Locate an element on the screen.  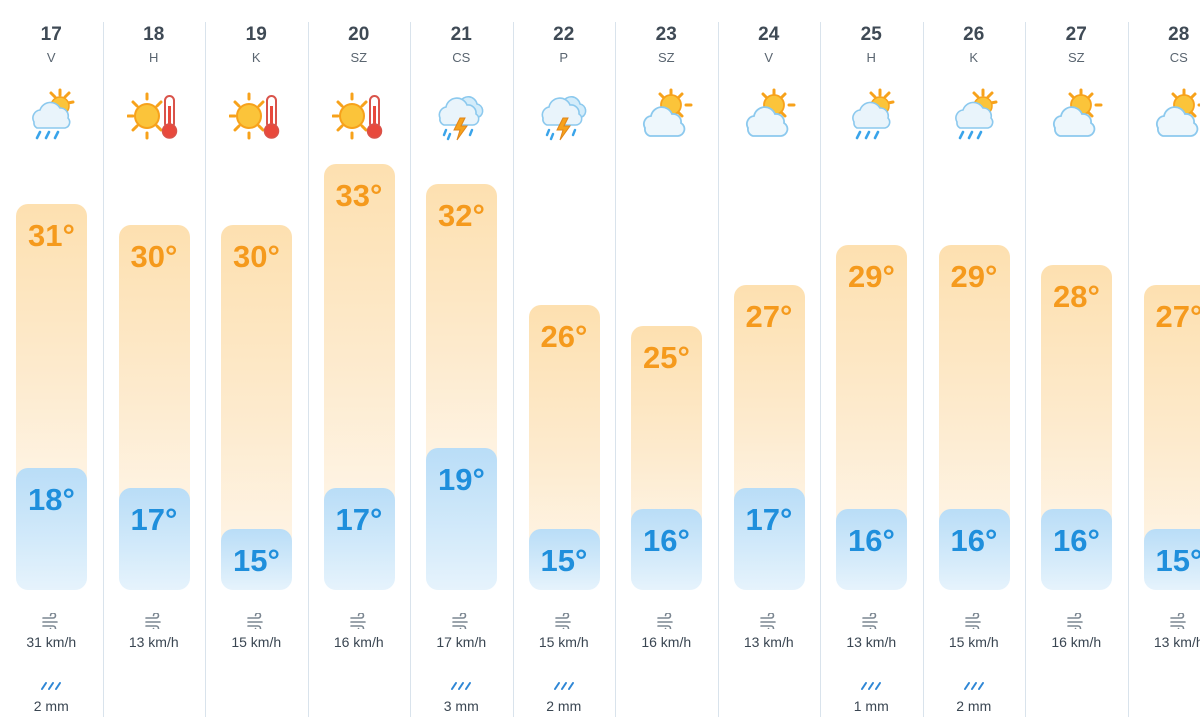
day-number: 28 is located at coordinates (1179, 34).